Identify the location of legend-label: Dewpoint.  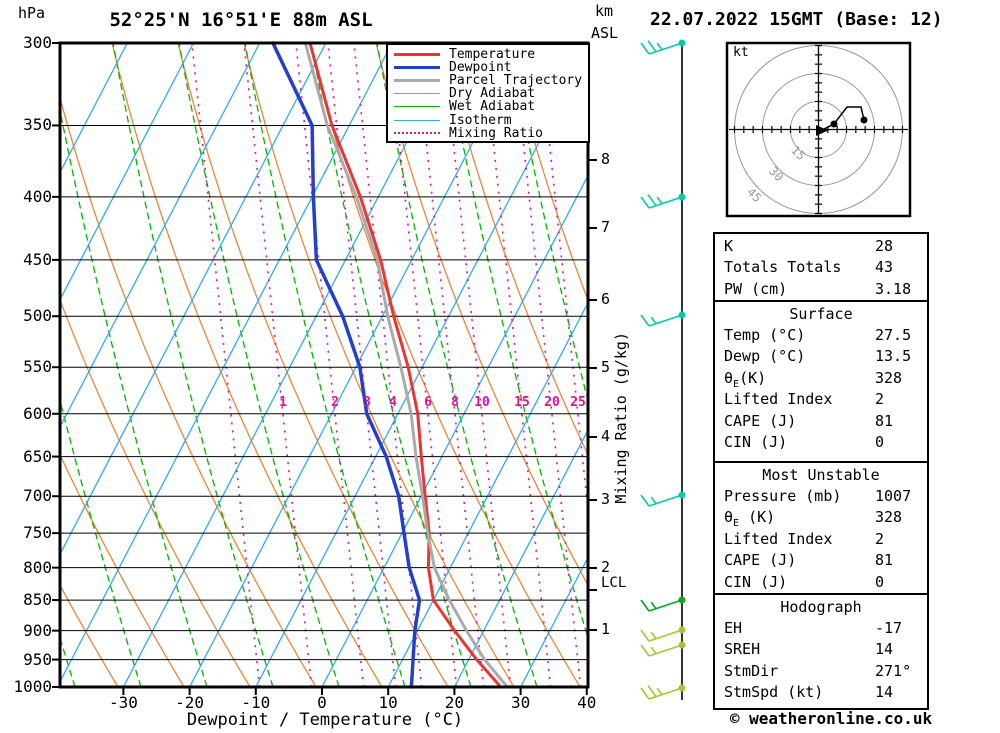
(480, 68).